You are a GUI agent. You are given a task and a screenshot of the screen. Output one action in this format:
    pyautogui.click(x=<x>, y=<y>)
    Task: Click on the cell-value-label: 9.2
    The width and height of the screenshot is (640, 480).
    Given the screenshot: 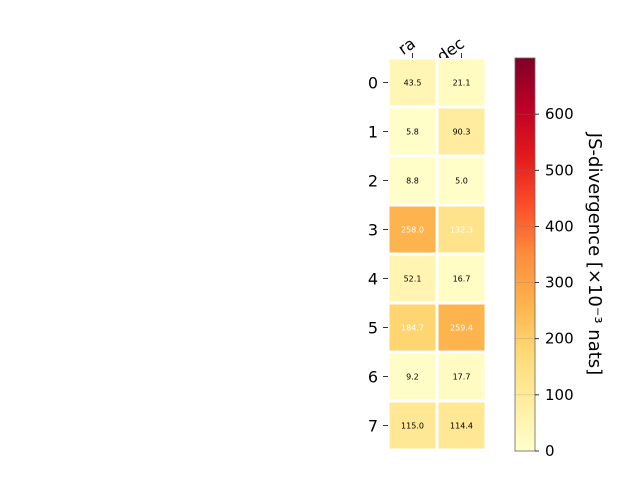 What is the action you would take?
    pyautogui.click(x=412, y=377)
    